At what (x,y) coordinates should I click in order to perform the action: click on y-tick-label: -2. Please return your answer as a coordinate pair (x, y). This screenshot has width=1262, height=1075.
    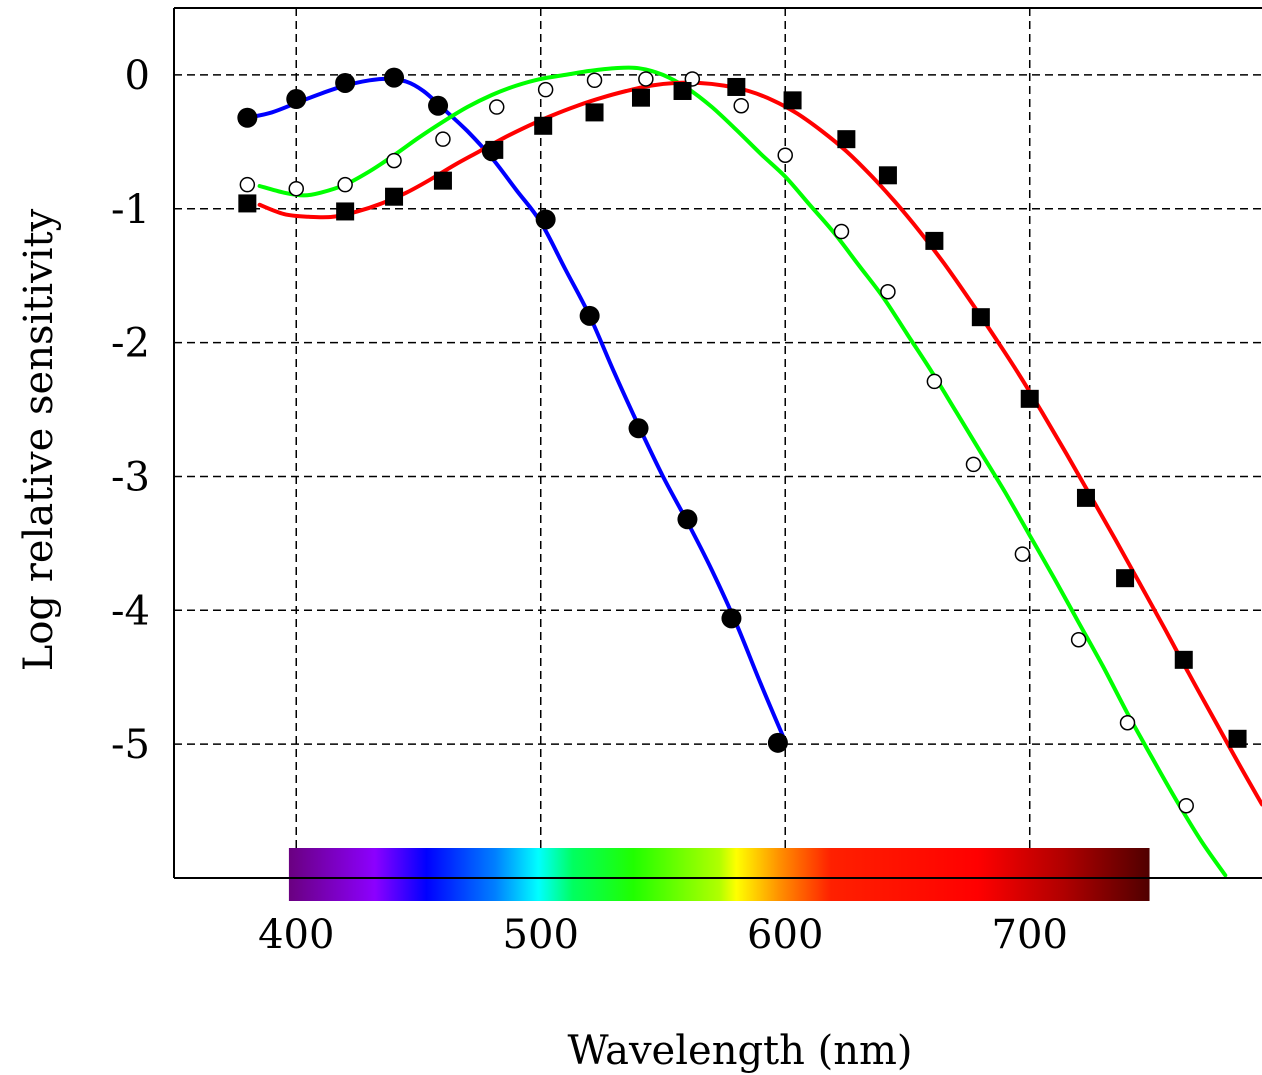
    Looking at the image, I should click on (130, 344).